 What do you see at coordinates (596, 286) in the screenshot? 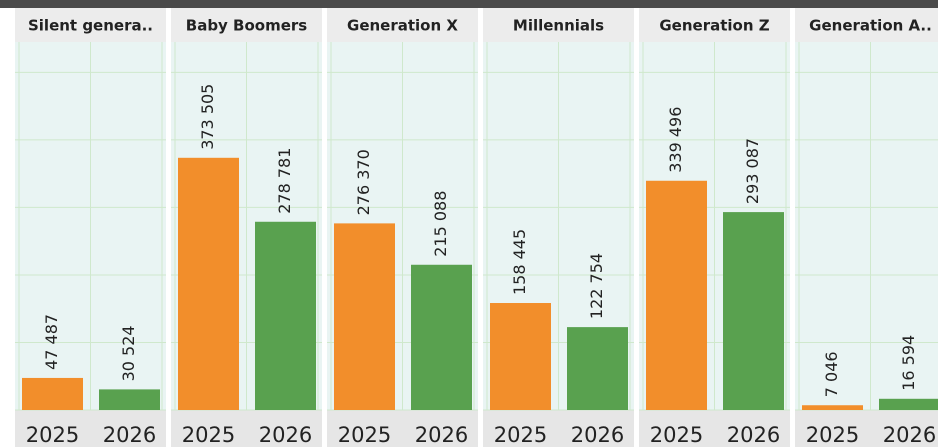
I see `value-label: 122 754` at bounding box center [596, 286].